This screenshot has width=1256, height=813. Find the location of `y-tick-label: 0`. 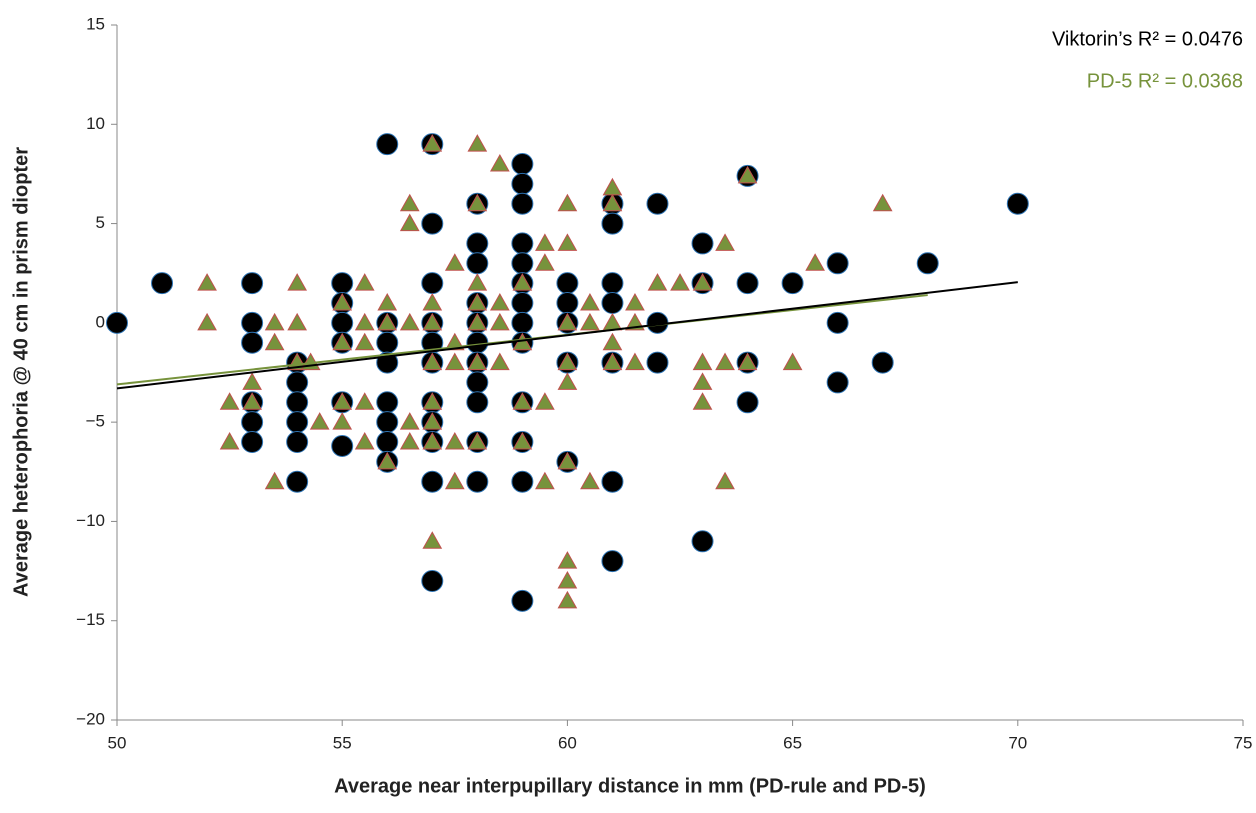

y-tick-label: 0 is located at coordinates (100, 321).